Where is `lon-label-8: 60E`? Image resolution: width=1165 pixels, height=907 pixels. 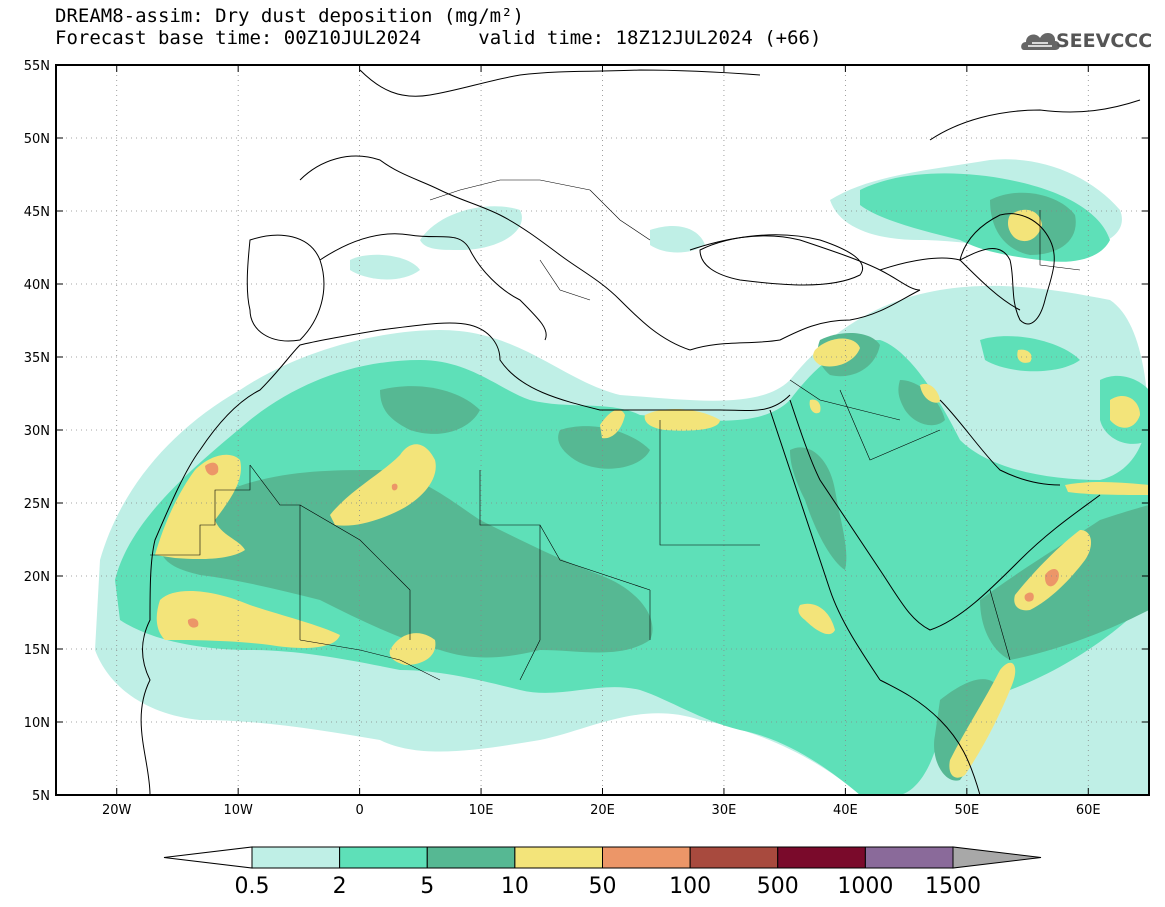
lon-label-8: 60E is located at coordinates (1088, 810).